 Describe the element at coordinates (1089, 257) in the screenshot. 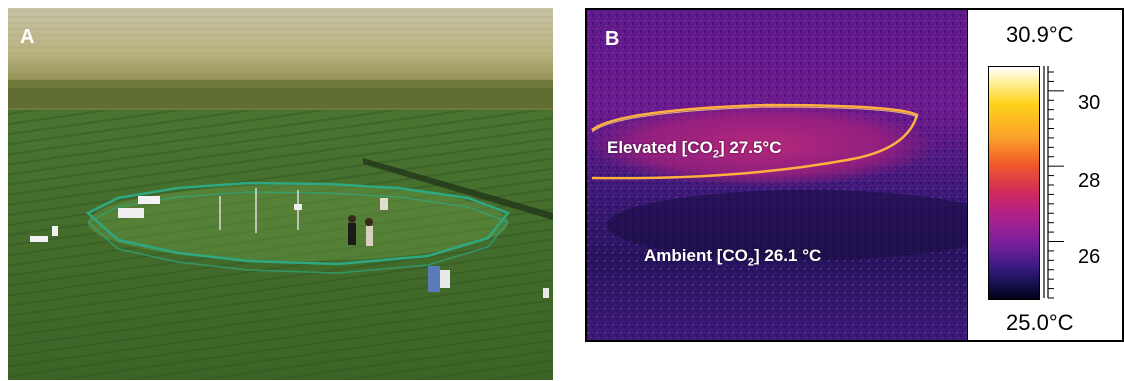

I see `tick-label-26: 26` at that location.